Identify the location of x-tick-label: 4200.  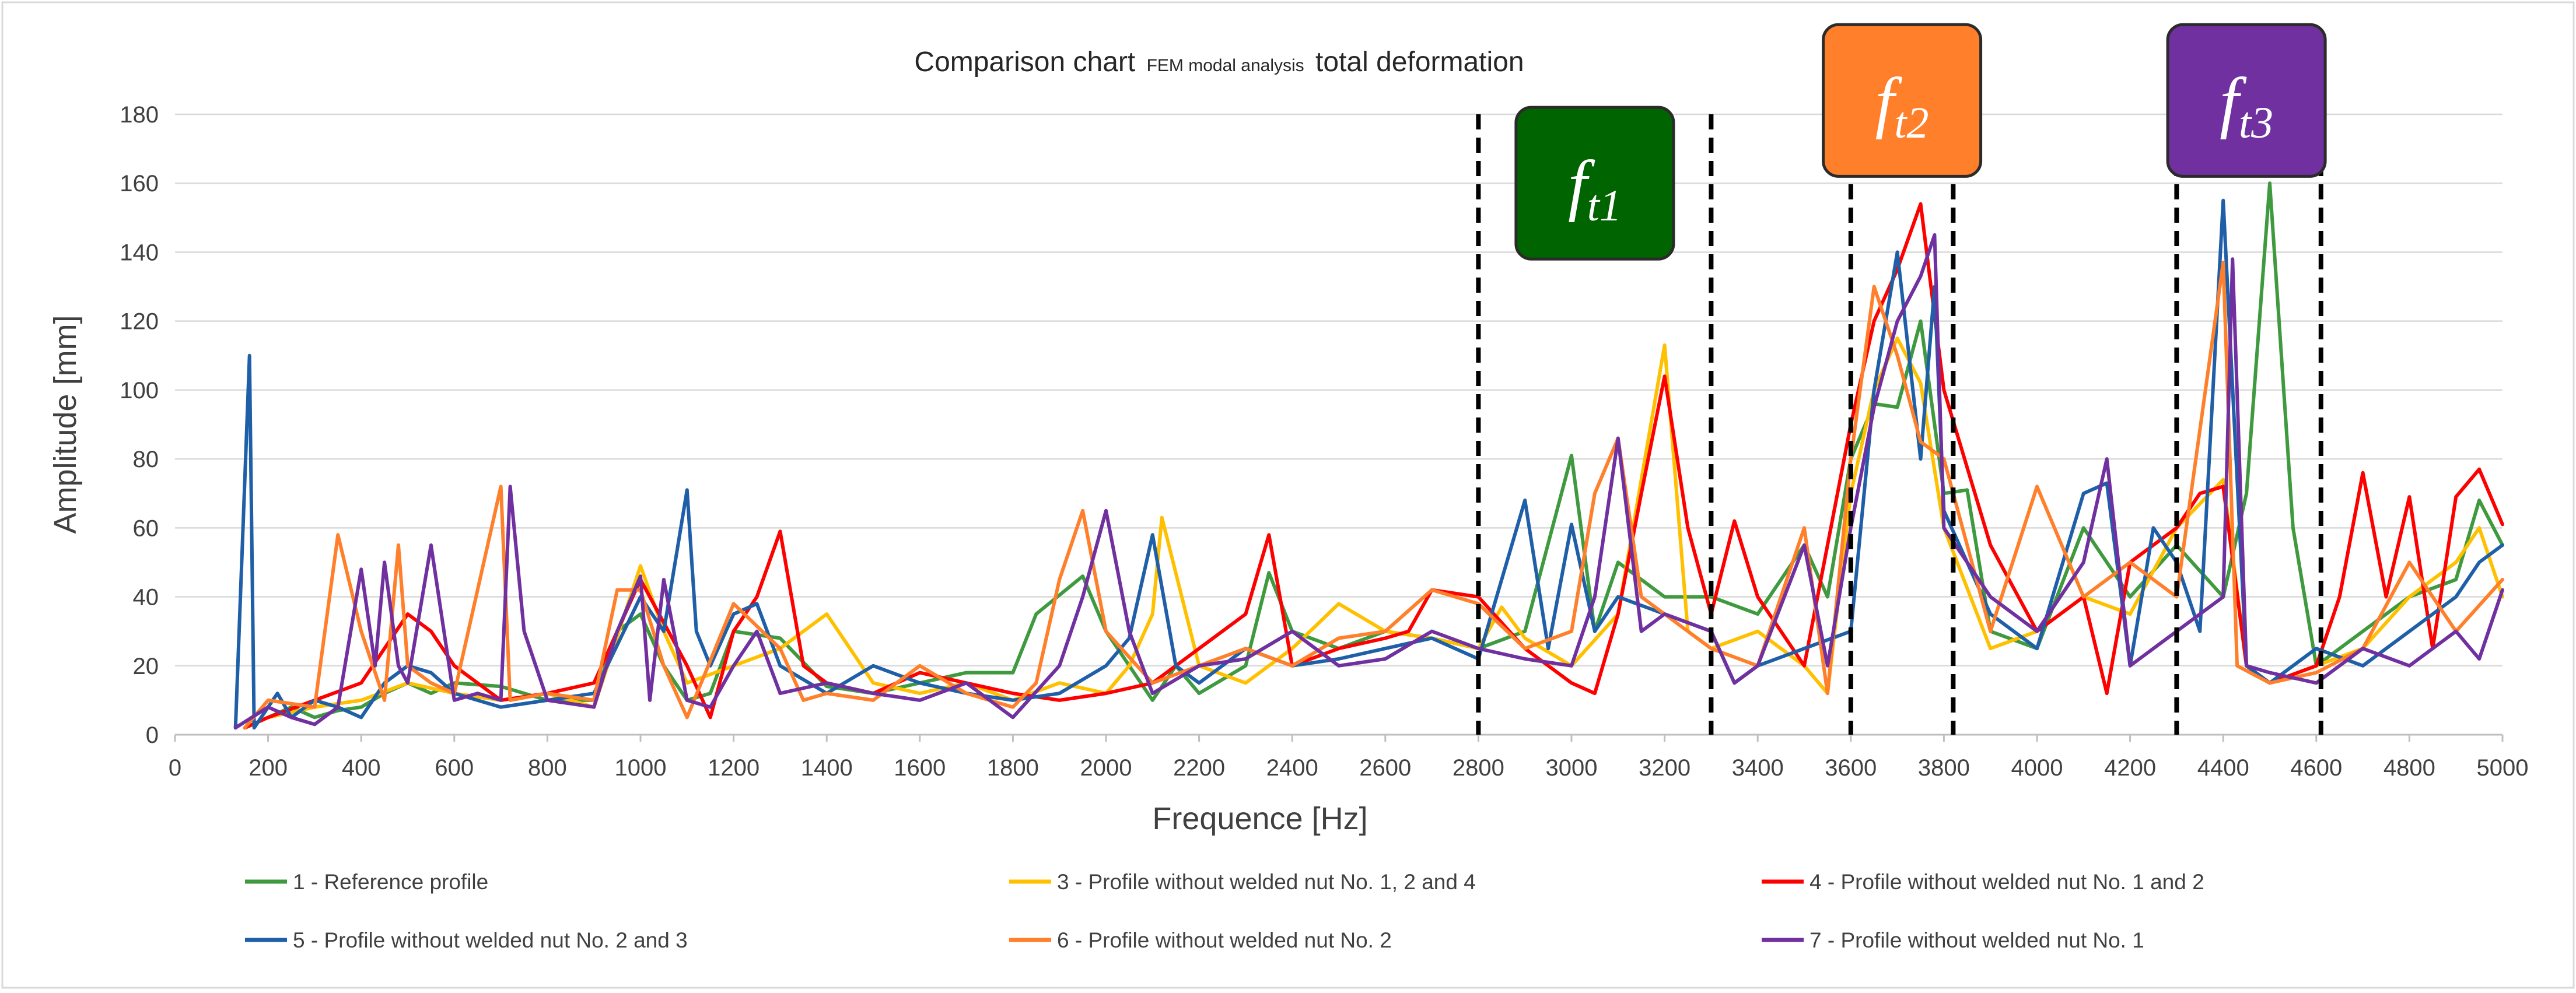
(2130, 768).